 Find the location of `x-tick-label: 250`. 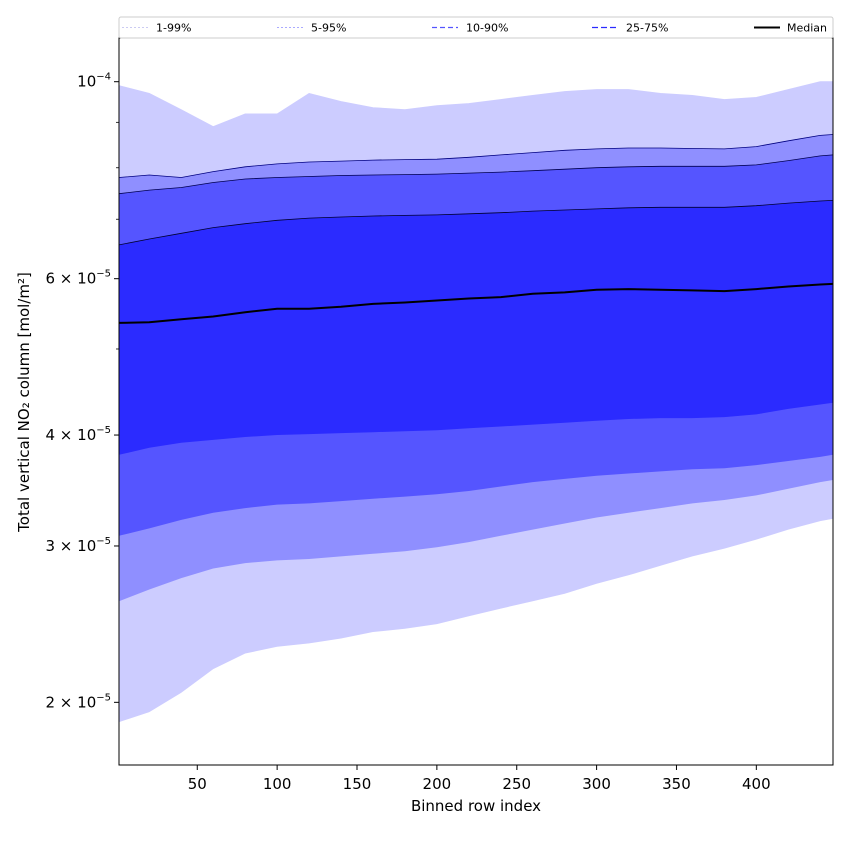

x-tick-label: 250 is located at coordinates (516, 784).